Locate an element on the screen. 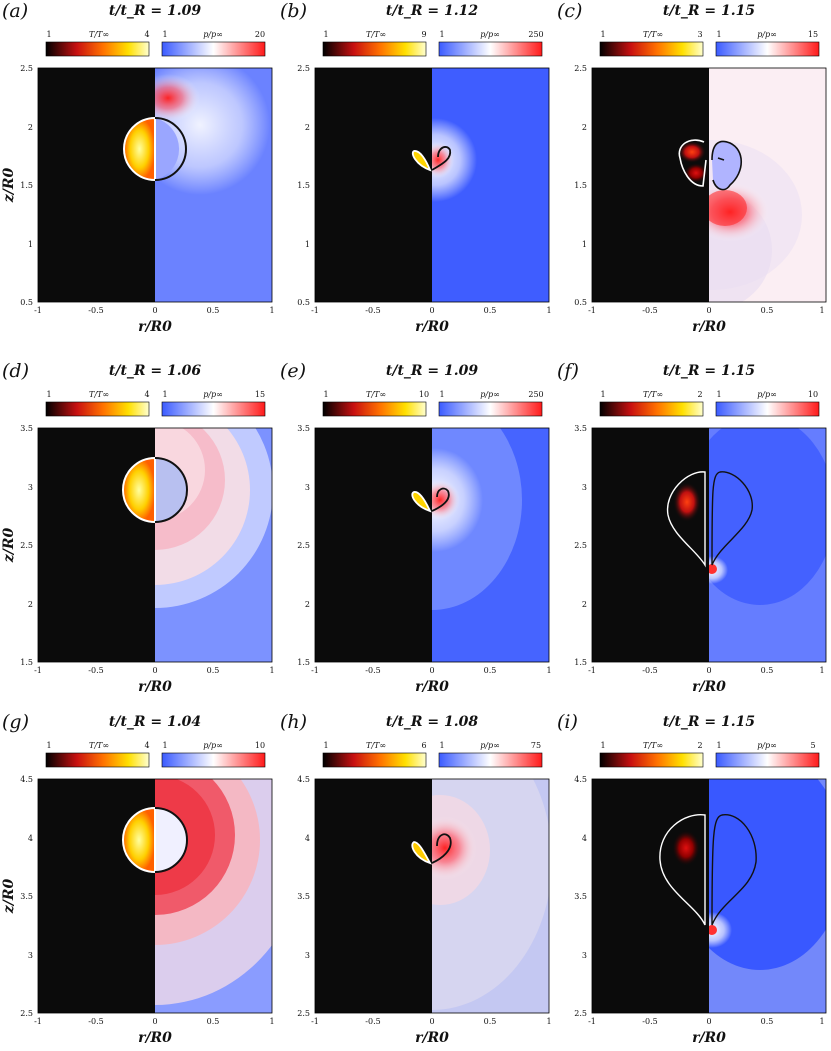 Image resolution: width=831 pixels, height=1051 pixels. svg-text: 5 is located at coordinates (812, 745).